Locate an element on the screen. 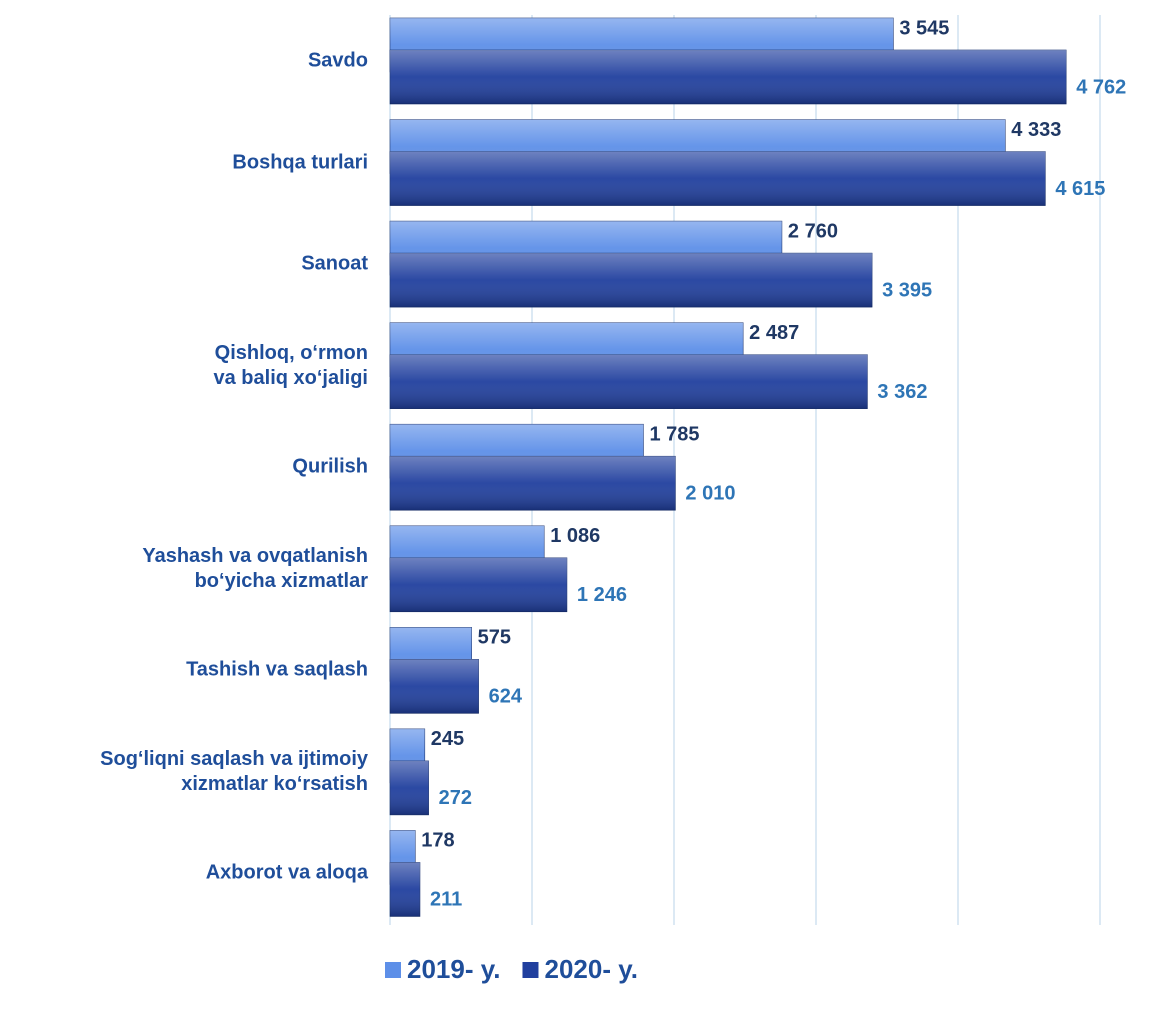  category-label: Axborot va aloqa is located at coordinates (286, 872).